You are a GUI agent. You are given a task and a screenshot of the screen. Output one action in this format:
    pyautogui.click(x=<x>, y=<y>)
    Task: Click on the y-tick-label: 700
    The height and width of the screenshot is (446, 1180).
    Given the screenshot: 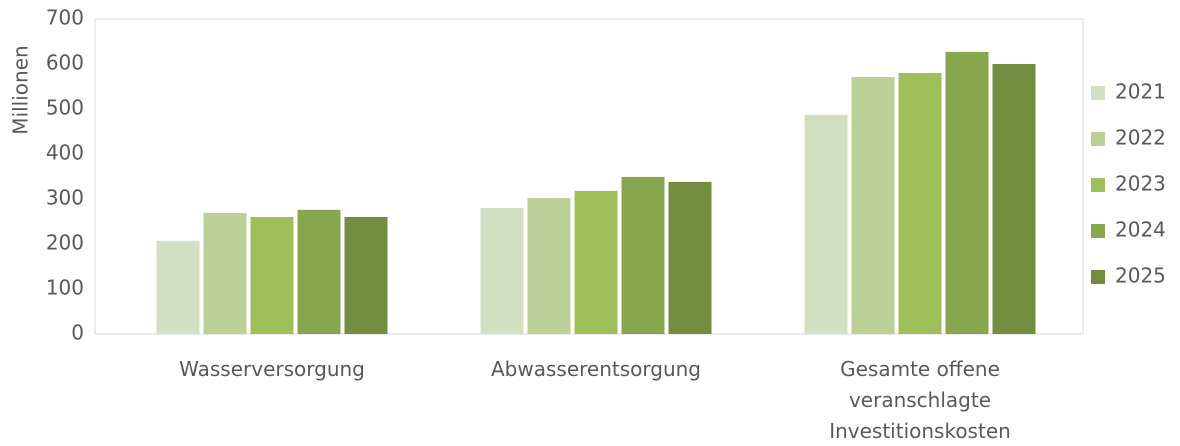 What is the action you would take?
    pyautogui.click(x=65, y=18)
    